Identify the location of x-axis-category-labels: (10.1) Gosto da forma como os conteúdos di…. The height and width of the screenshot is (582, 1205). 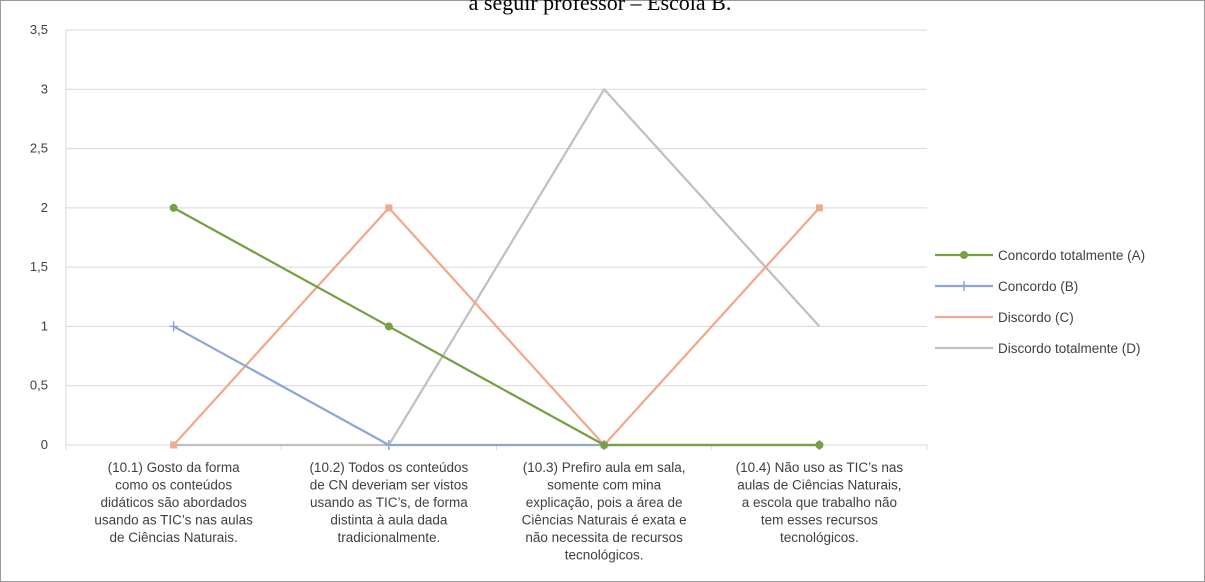
(498, 511).